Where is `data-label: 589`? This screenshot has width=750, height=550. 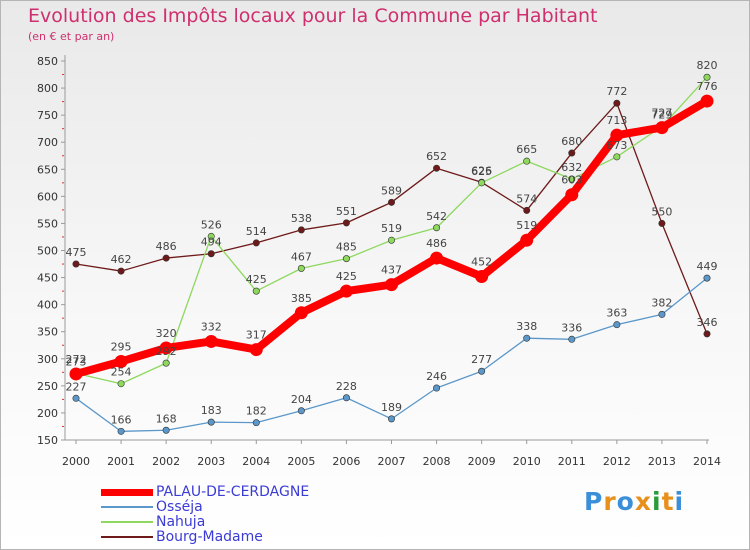 data-label: 589 is located at coordinates (391, 190).